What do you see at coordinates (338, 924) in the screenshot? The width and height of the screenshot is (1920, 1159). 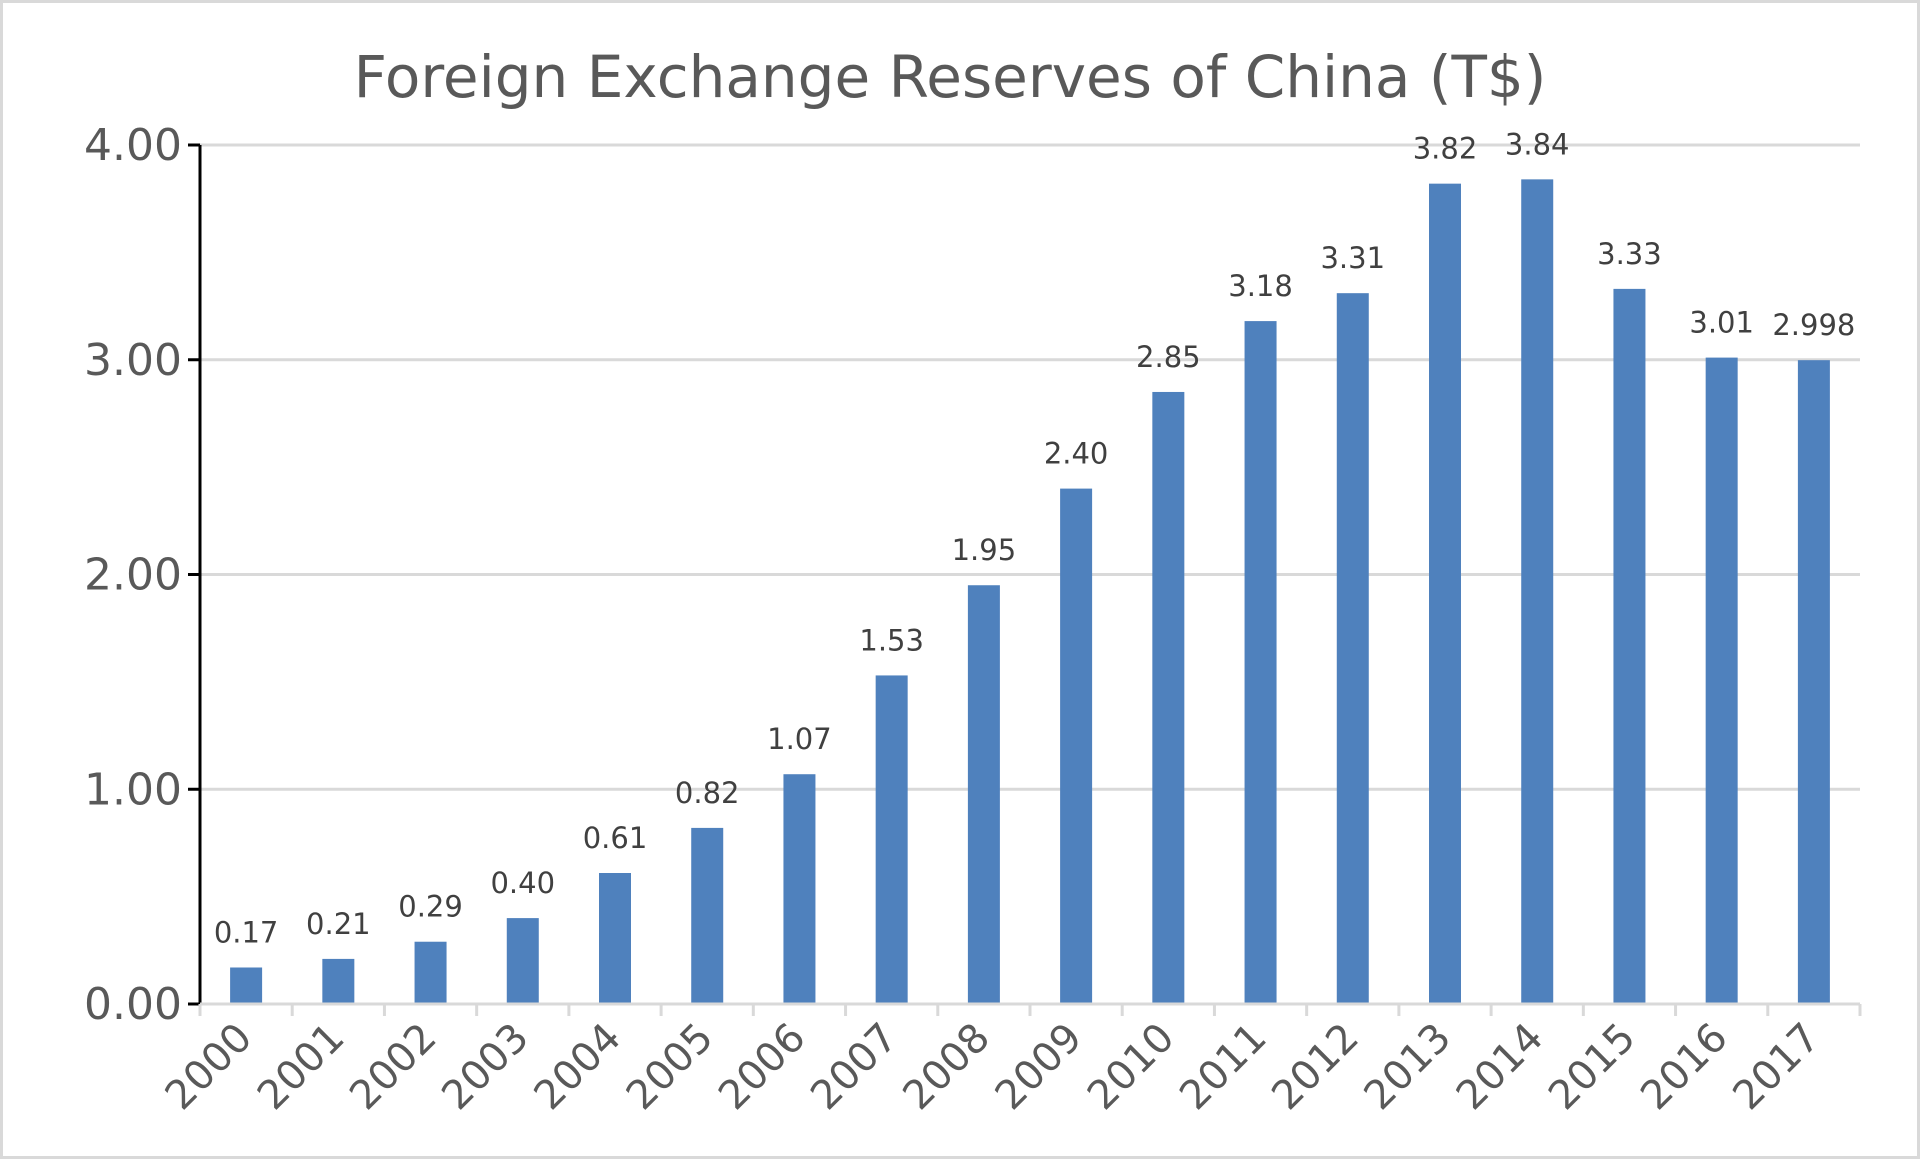 I see `data-label-2001: 0.21` at bounding box center [338, 924].